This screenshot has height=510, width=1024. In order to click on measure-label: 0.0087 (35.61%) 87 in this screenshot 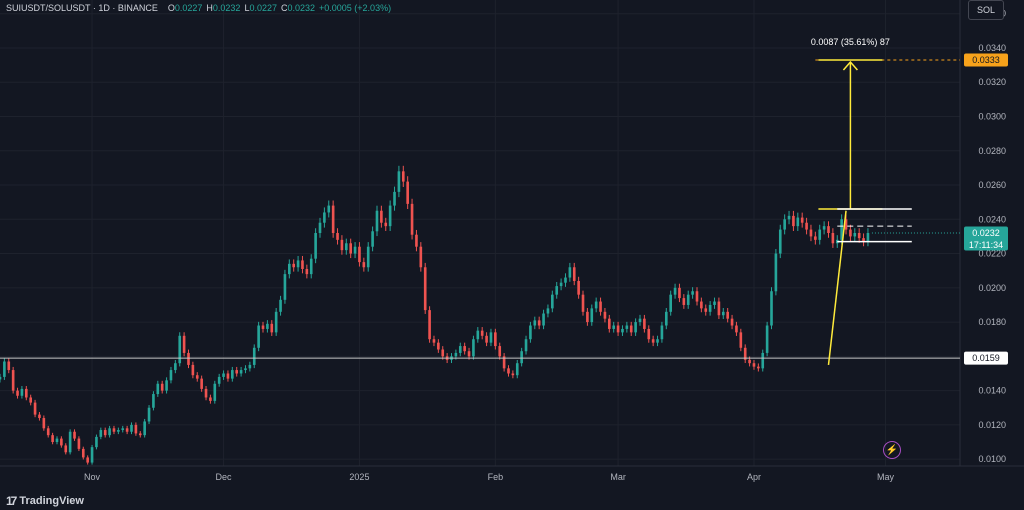, I will do `click(850, 42)`.